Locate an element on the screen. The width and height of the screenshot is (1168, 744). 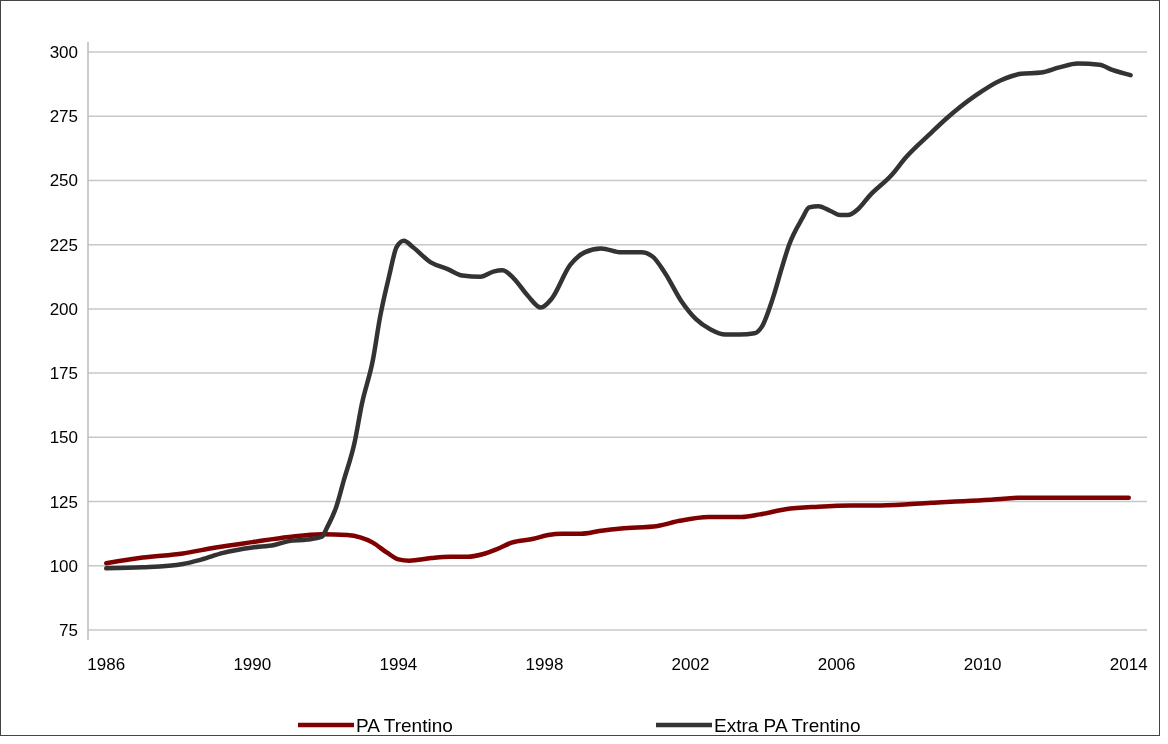
legend-label: Extra PA Trentino is located at coordinates (787, 725).